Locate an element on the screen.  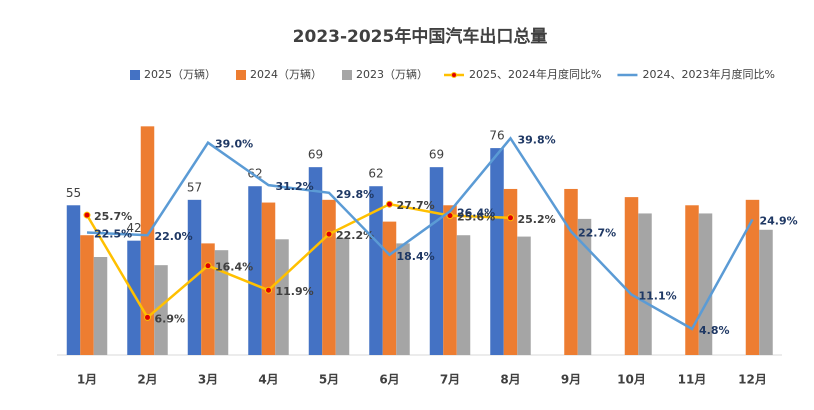
legend-label: 2025、2024年月度同比% is located at coordinates (535, 74).